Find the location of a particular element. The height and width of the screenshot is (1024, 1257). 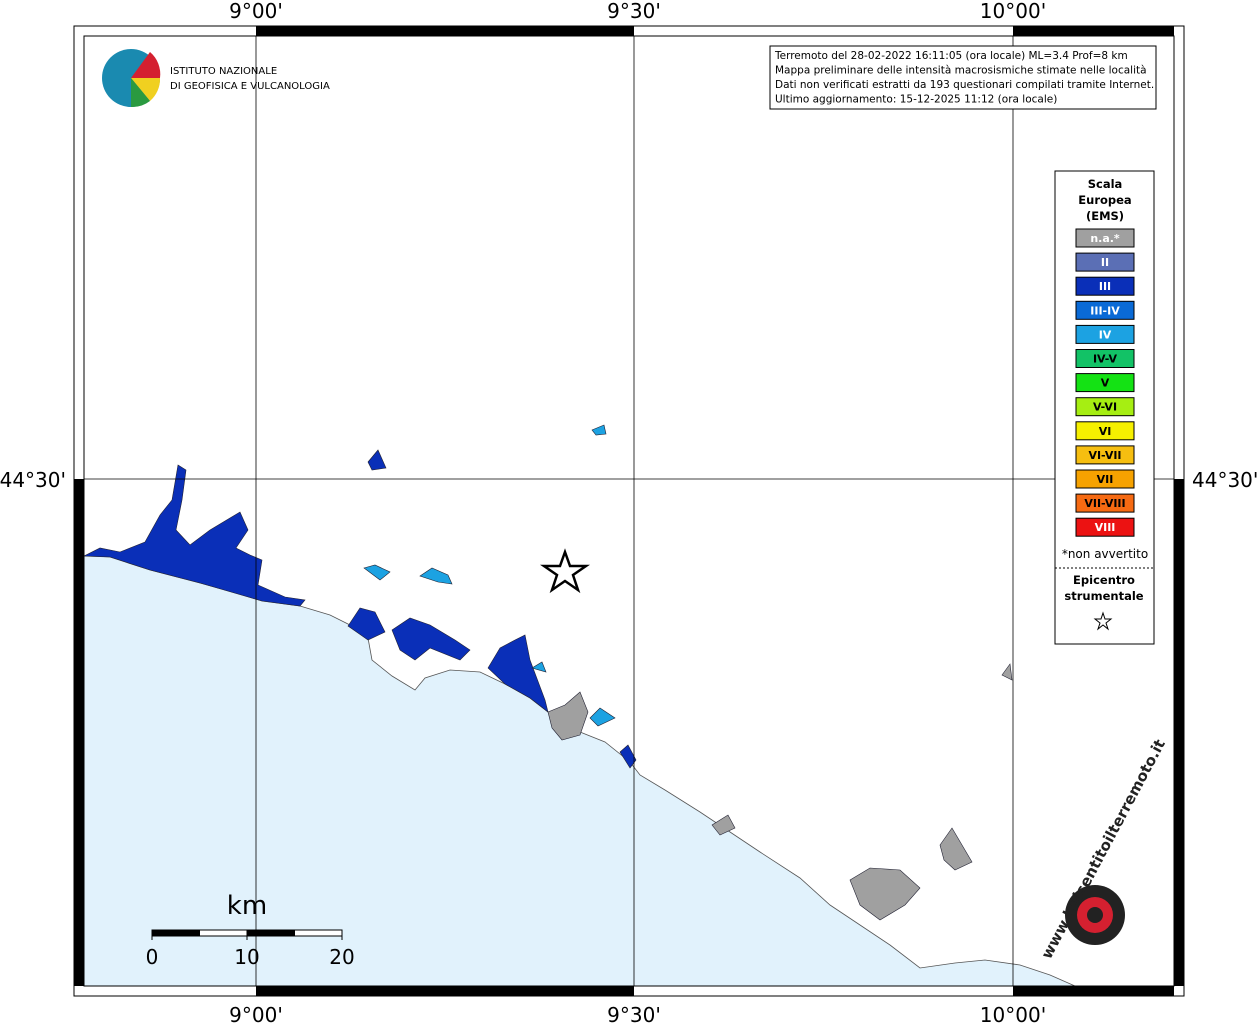

legend-epicentre: strumentale is located at coordinates (1103, 596).